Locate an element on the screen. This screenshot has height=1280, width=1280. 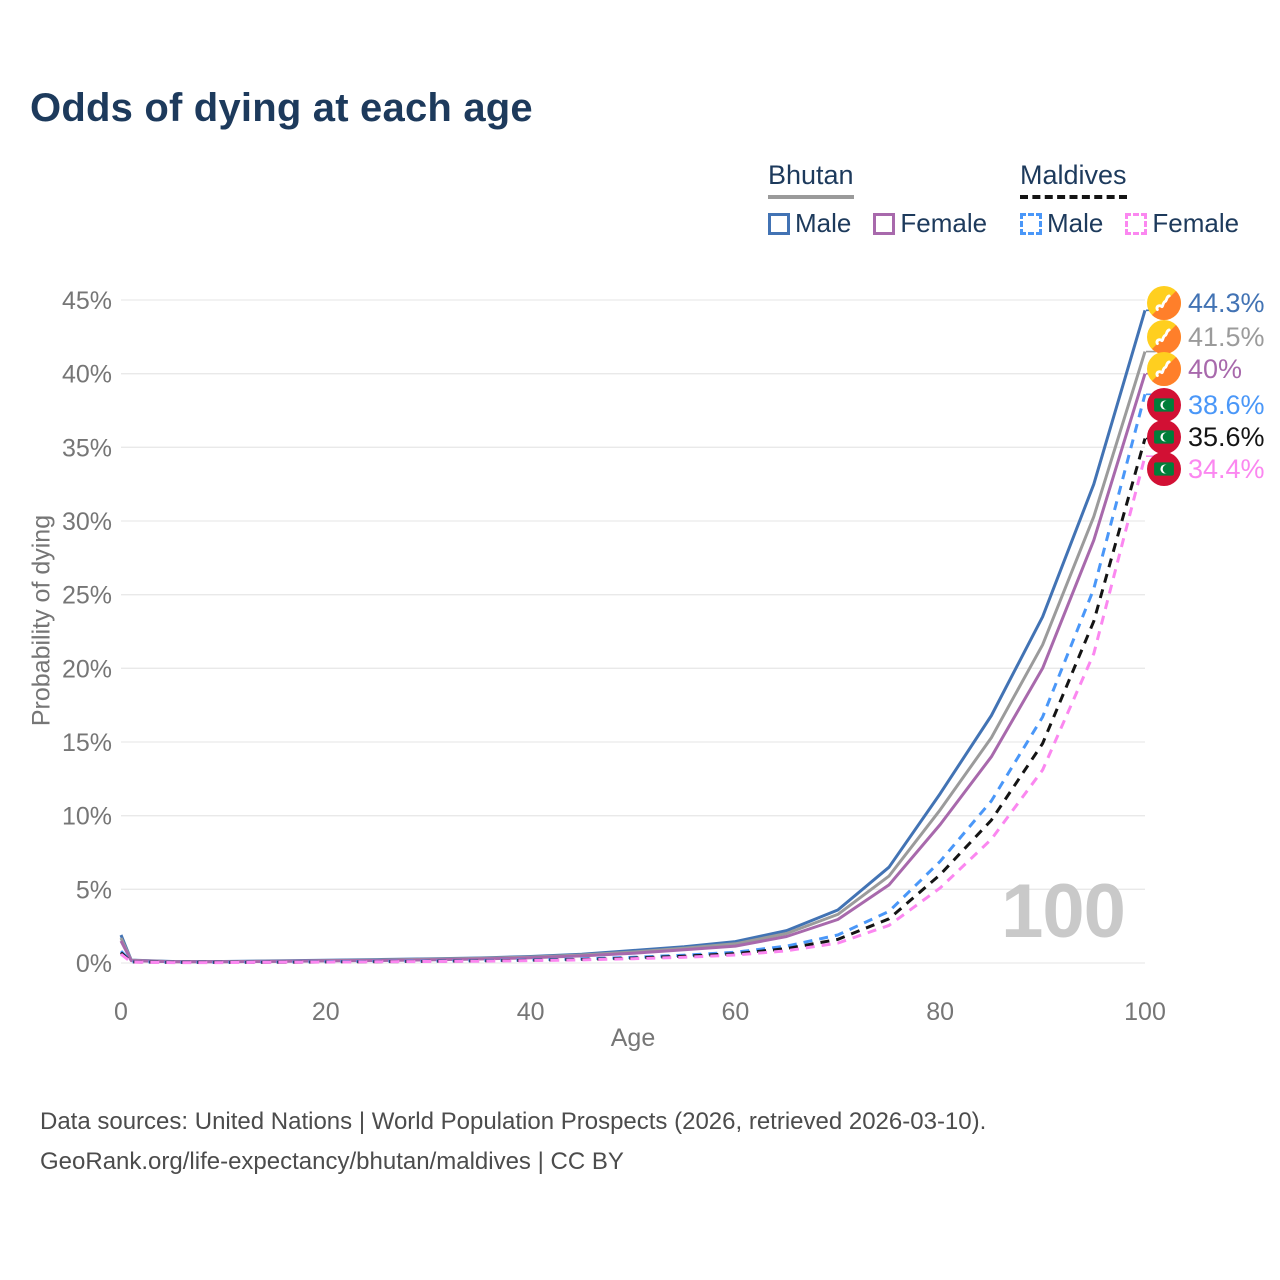
end-label-bhutan-female: 40% is located at coordinates (1194, 369).